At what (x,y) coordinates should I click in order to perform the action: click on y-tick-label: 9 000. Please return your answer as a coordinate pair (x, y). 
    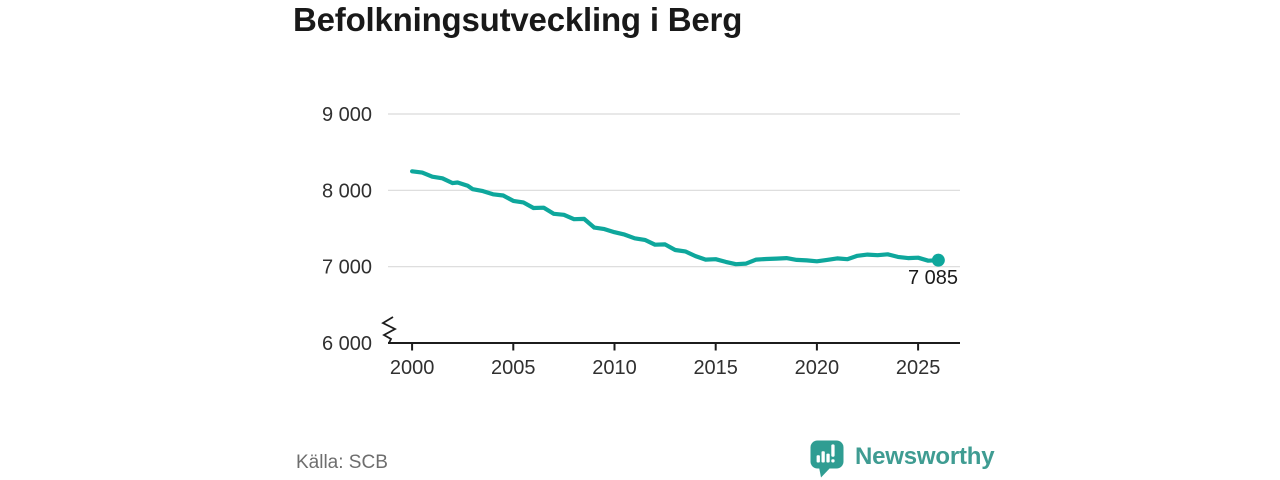
    Looking at the image, I should click on (347, 115).